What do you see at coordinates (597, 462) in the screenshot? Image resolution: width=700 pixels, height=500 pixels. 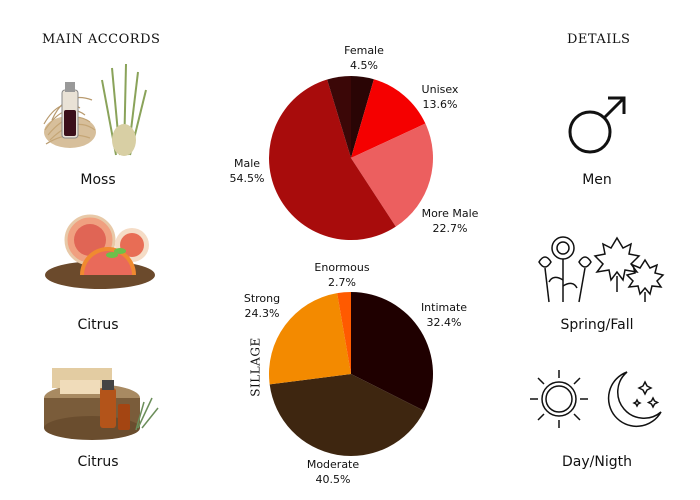 I see `detail-label-time: Day/Nigth` at bounding box center [597, 462].